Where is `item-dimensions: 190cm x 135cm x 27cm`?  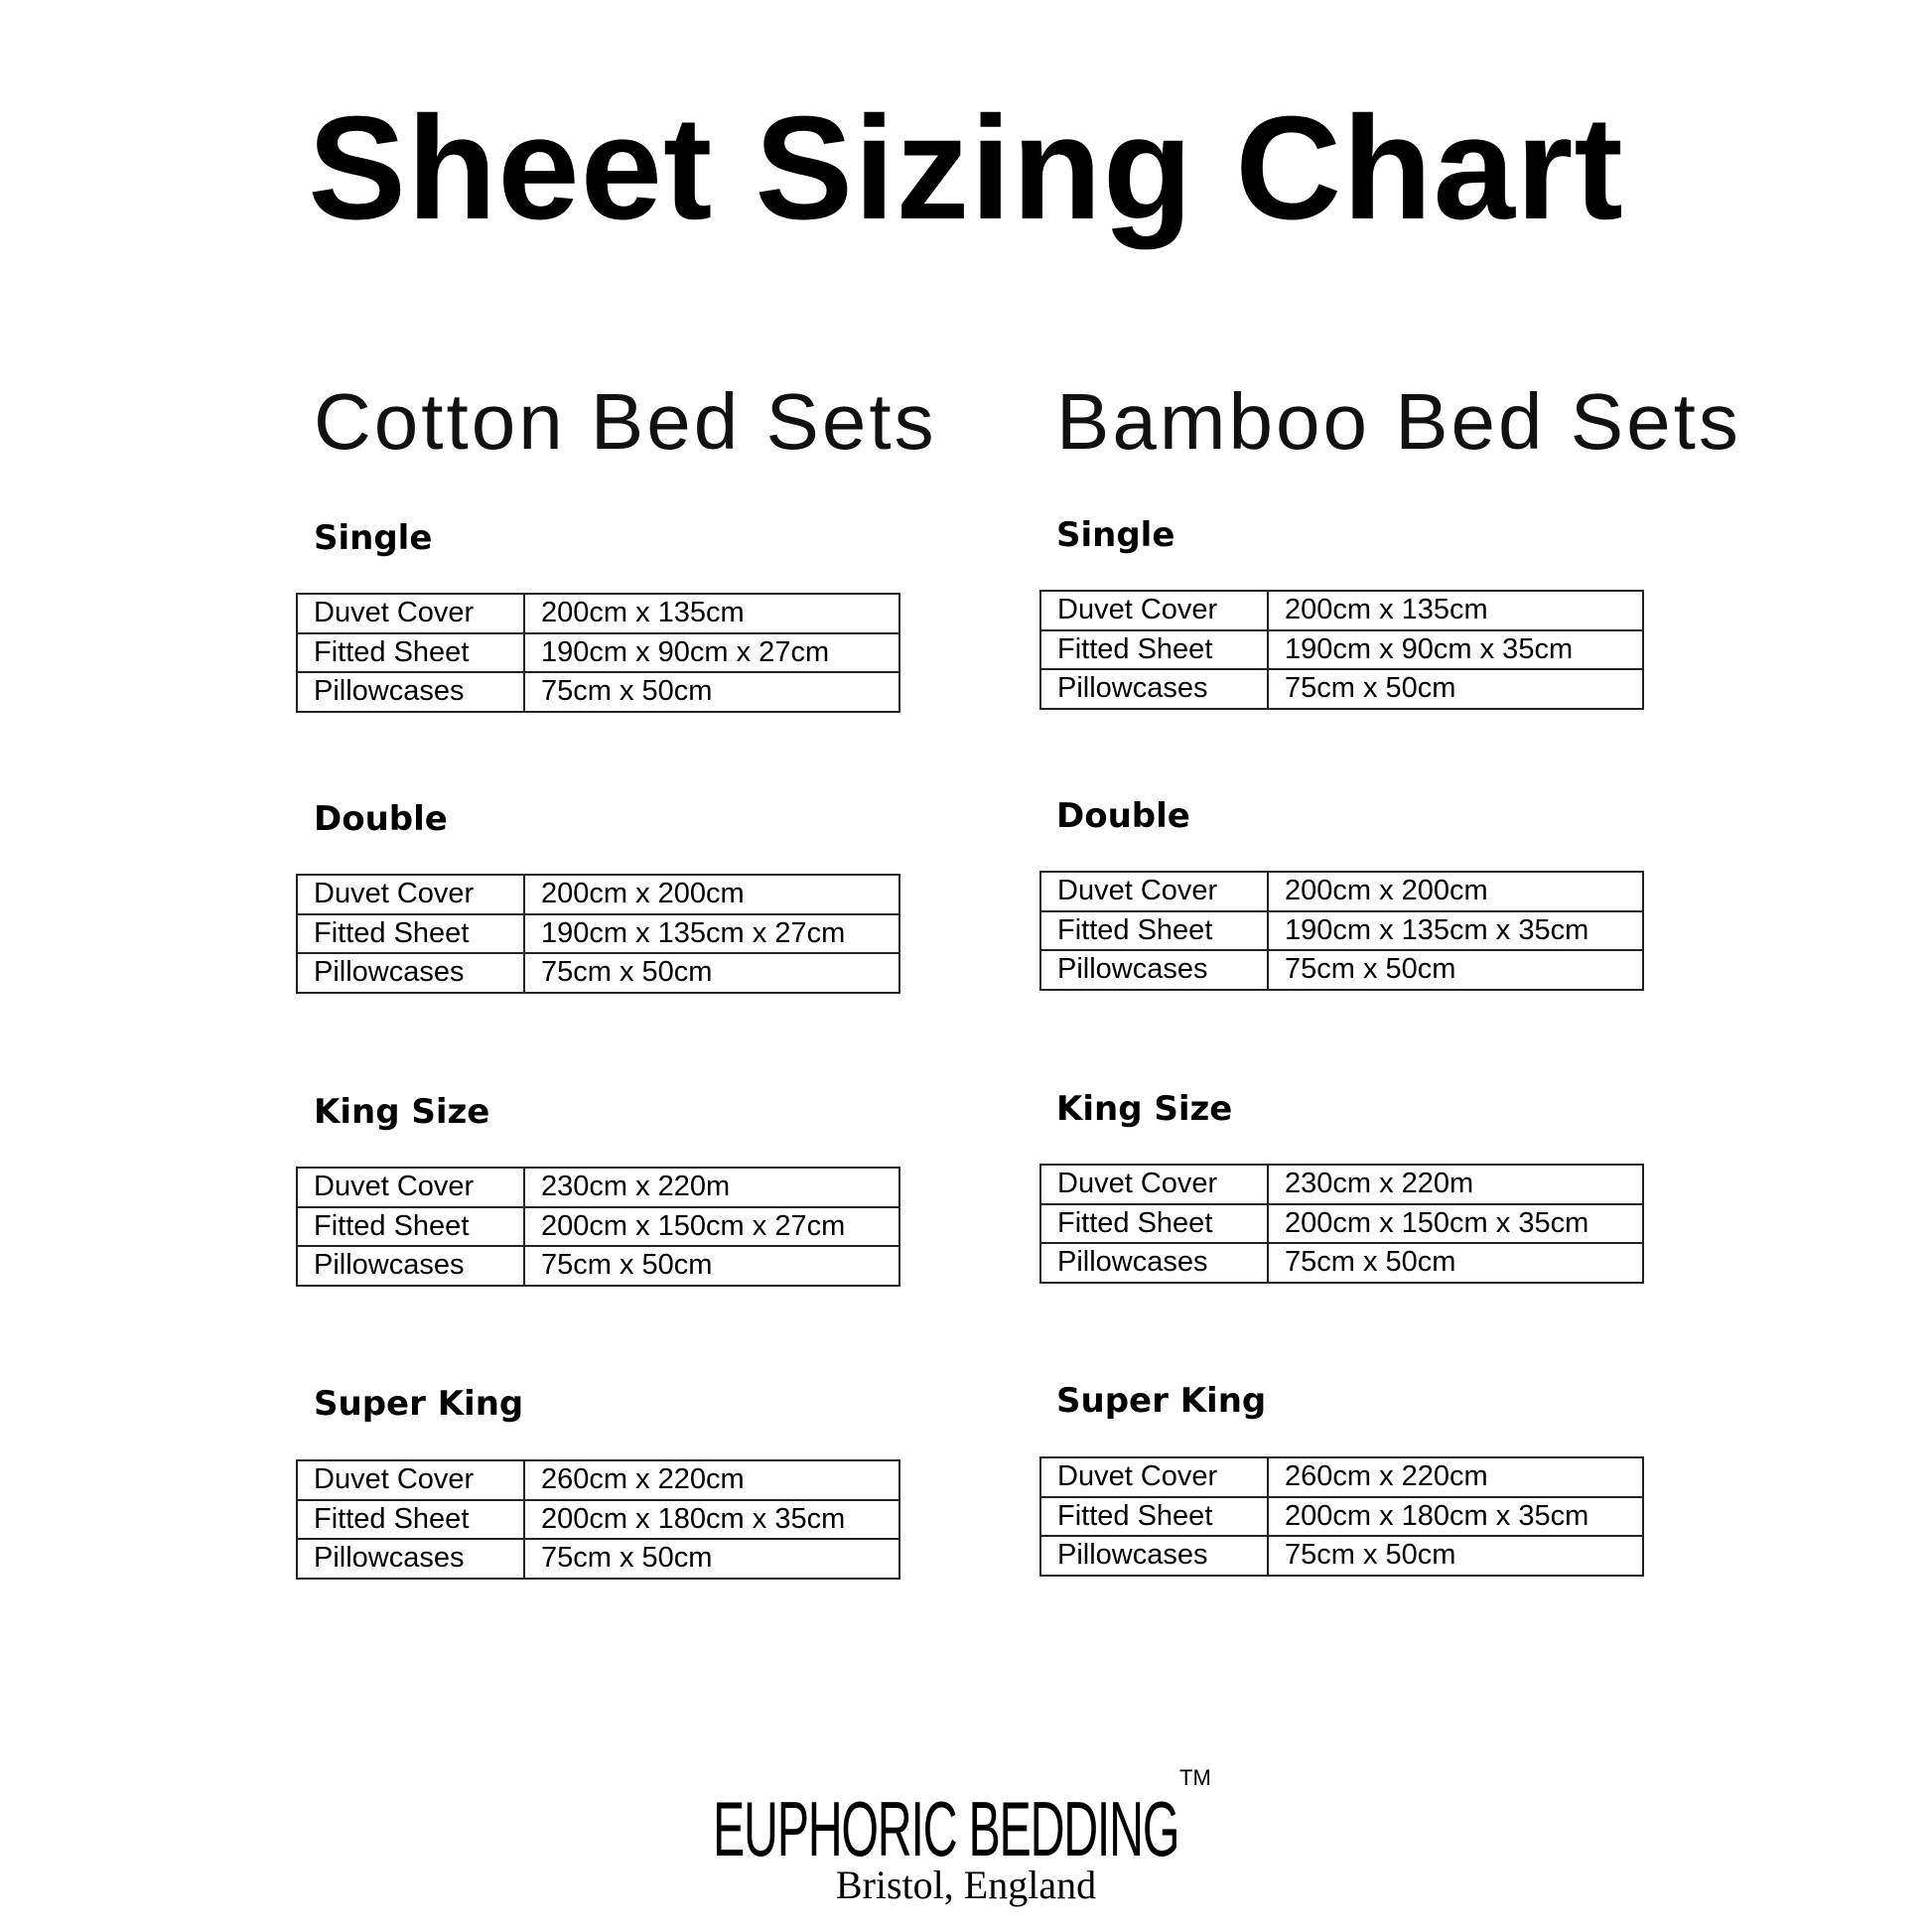
item-dimensions: 190cm x 135cm x 27cm is located at coordinates (711, 933).